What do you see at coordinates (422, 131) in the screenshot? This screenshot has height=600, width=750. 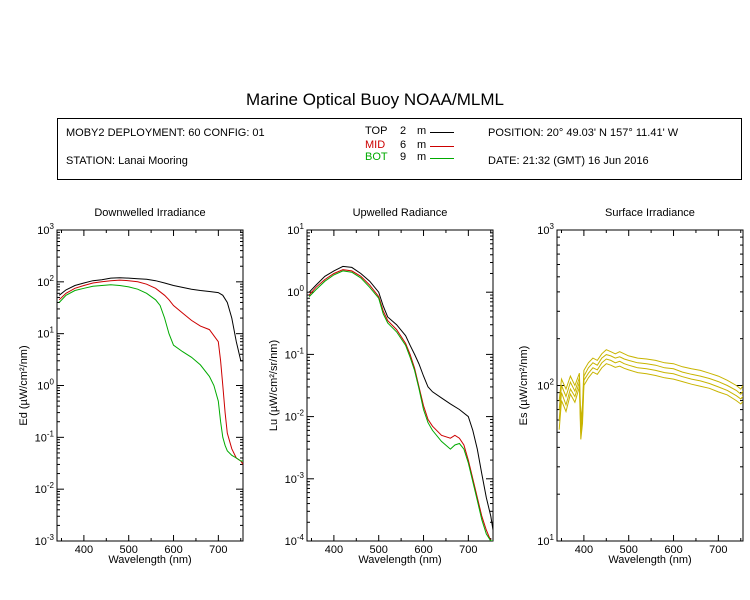 I see `legend-top-unit: m` at bounding box center [422, 131].